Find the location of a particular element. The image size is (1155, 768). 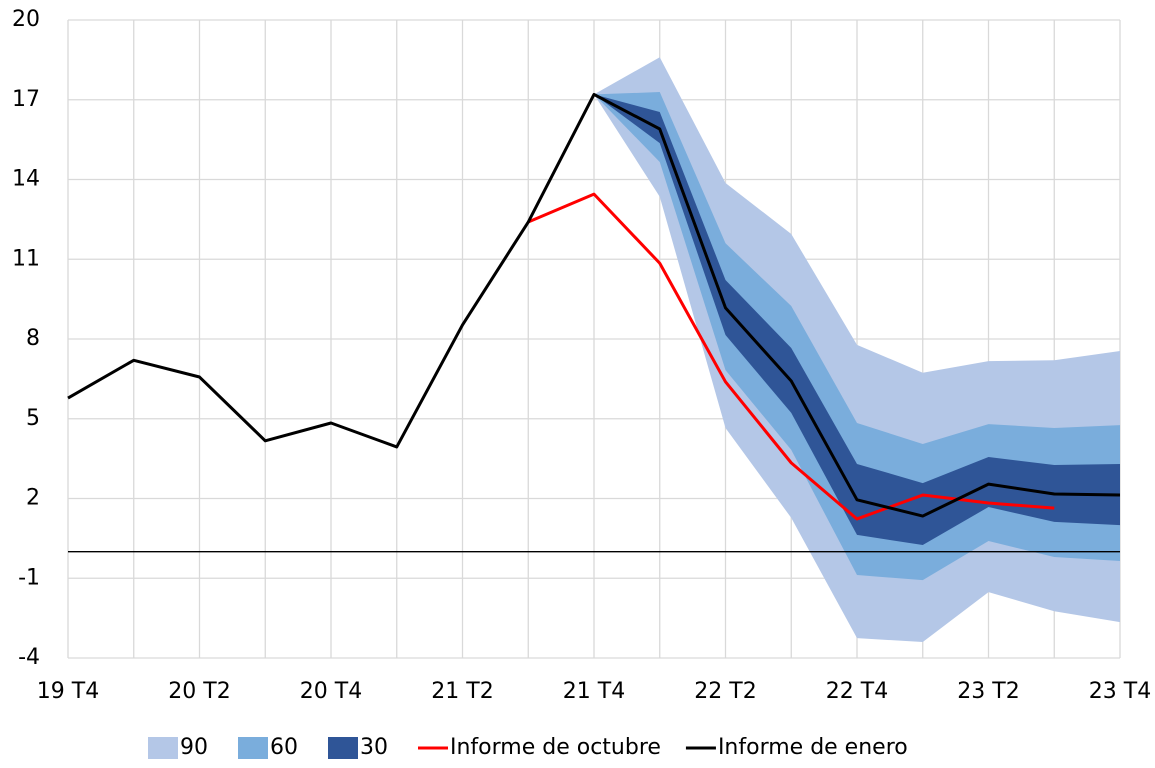

y-tick-label: 8 is located at coordinates (33, 338).